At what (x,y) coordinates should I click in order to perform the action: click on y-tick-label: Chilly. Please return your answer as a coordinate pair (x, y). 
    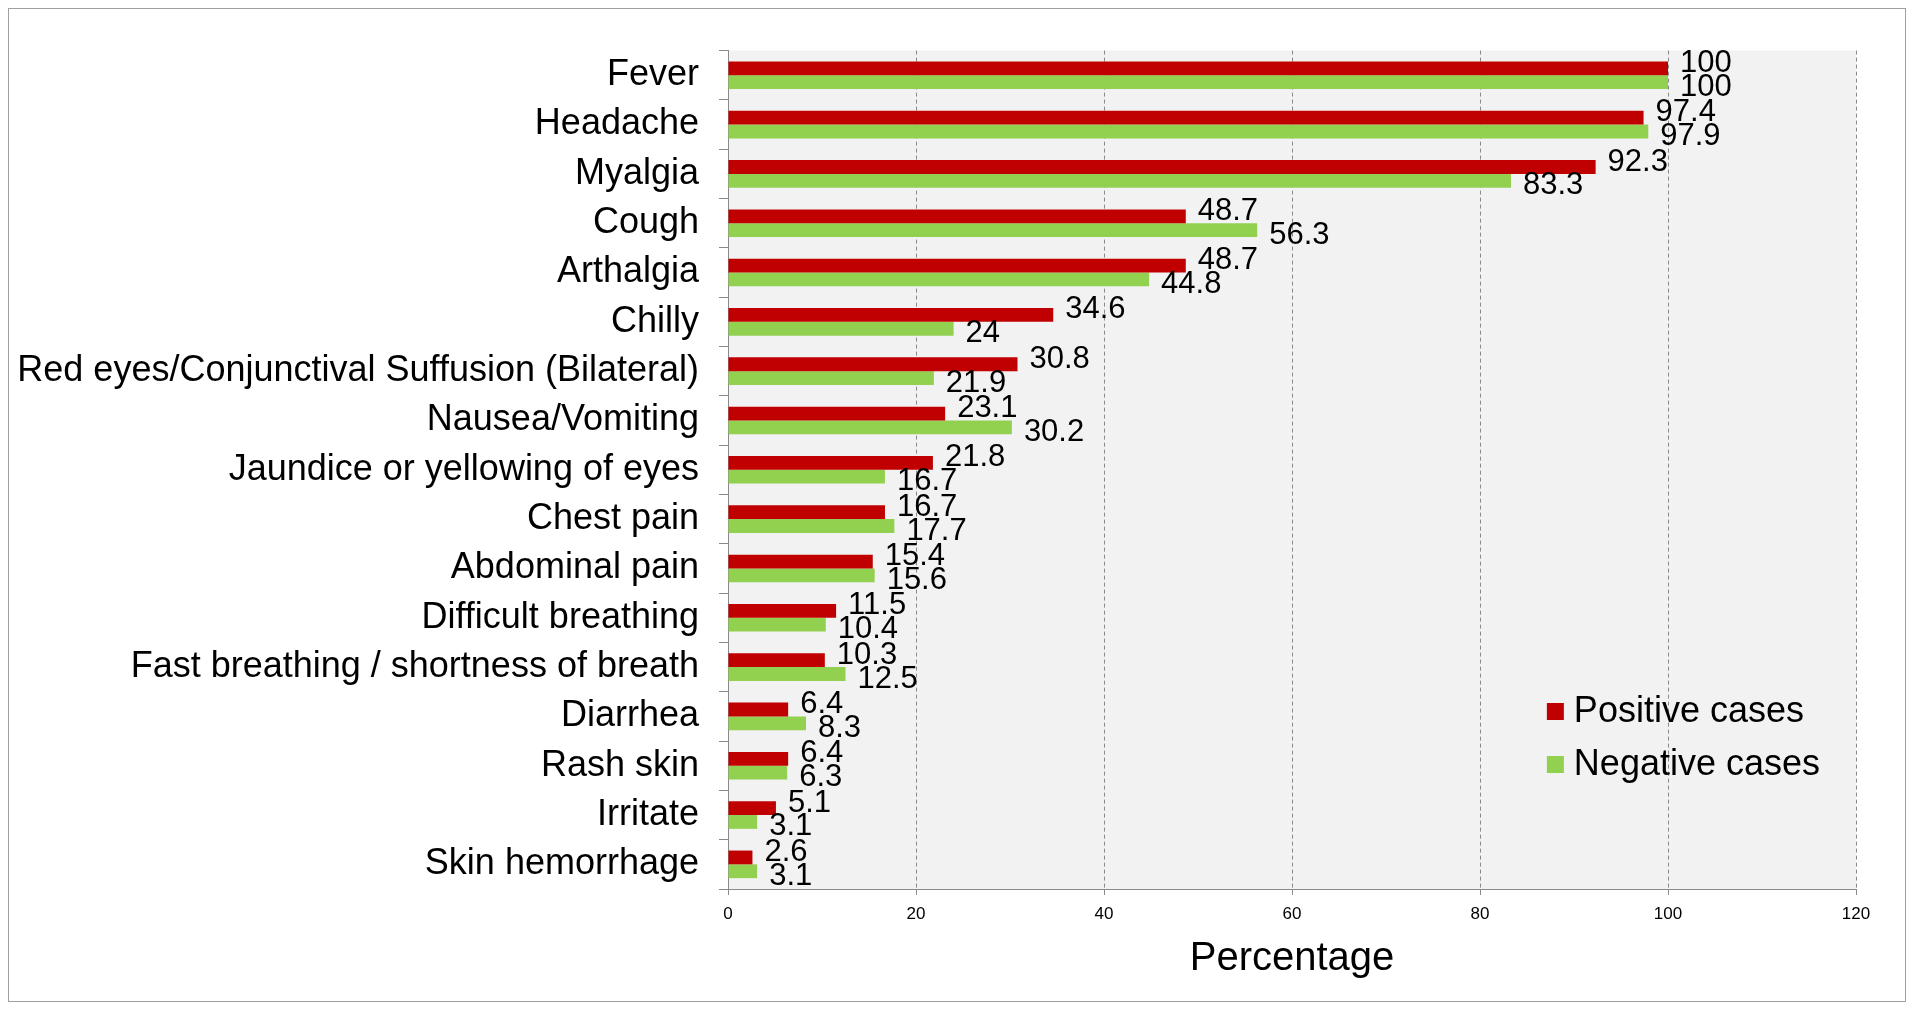
    Looking at the image, I should click on (654, 319).